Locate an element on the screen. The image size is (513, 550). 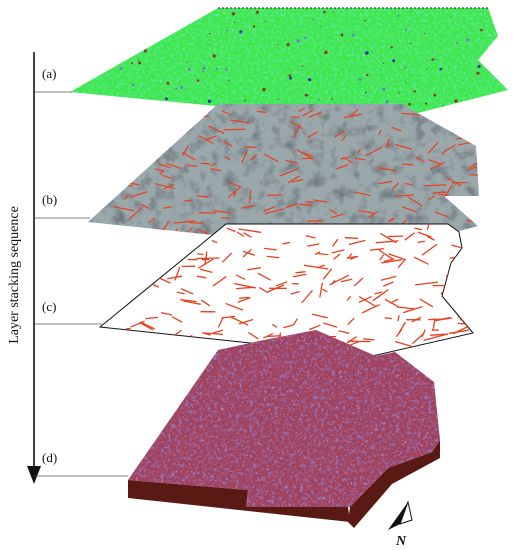
north-arrow-label: N is located at coordinates (401, 541).